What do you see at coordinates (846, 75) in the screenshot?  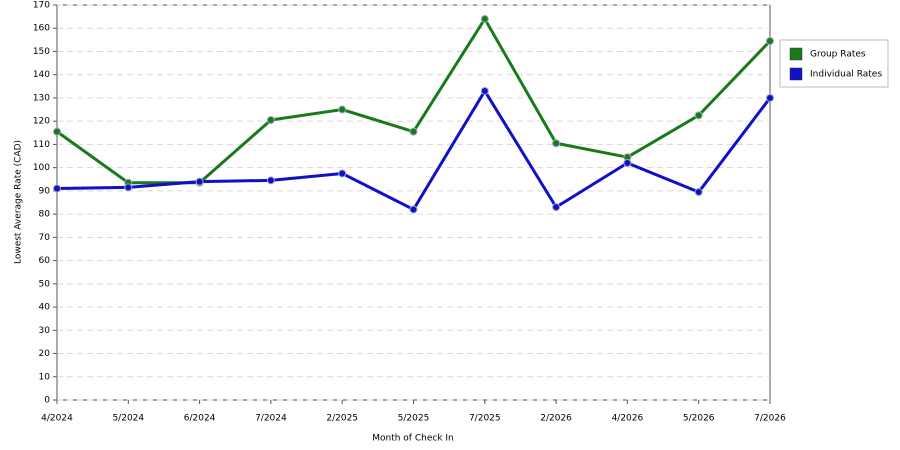 I see `legend-label: Individual Rates` at bounding box center [846, 75].